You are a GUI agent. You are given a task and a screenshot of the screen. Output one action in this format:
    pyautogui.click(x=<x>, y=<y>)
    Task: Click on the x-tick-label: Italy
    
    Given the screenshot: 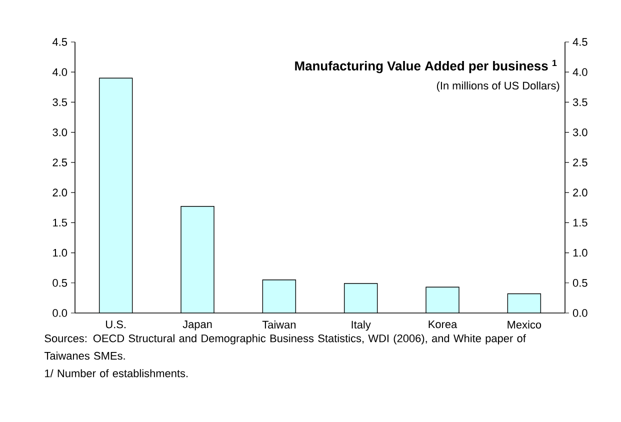 What is the action you would take?
    pyautogui.click(x=361, y=325)
    